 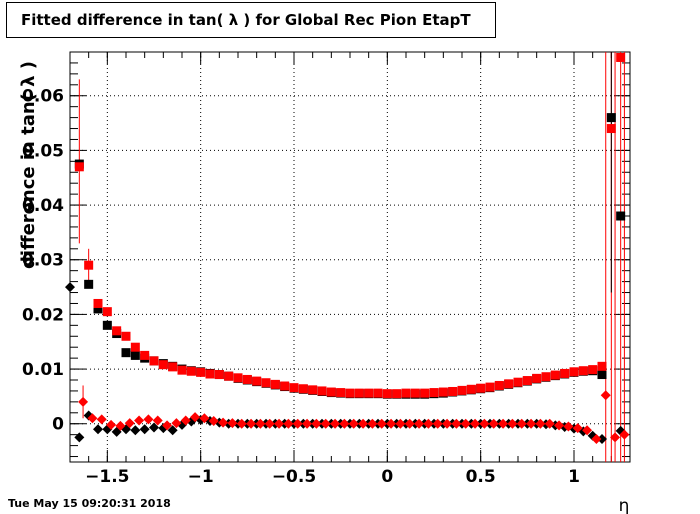 What do you see at coordinates (28, 165) in the screenshot?
I see `y-axis-label: difference in tan( λ )` at bounding box center [28, 165].